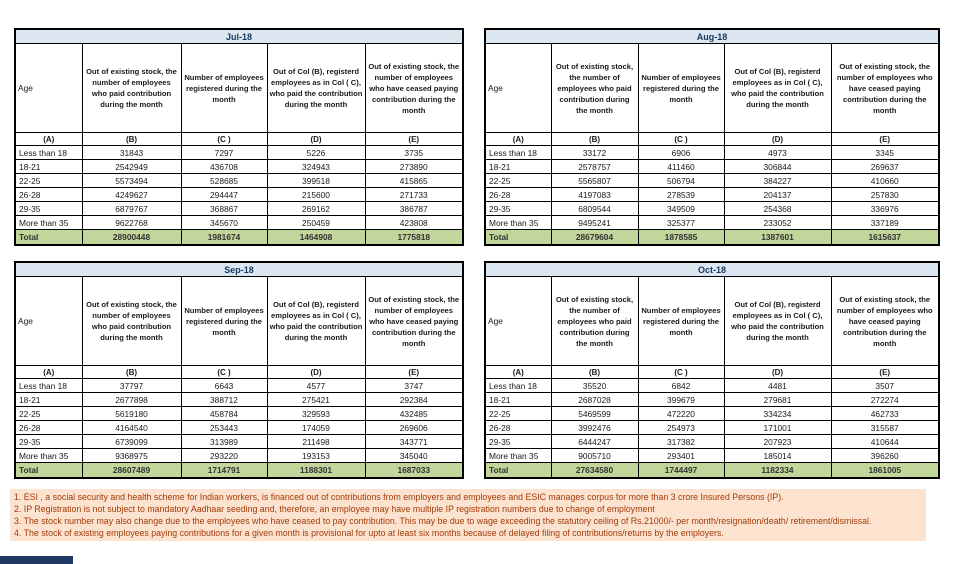 This screenshot has height=564, width=954. Describe the element at coordinates (681, 399) in the screenshot. I see `value-cell: 399679` at that location.